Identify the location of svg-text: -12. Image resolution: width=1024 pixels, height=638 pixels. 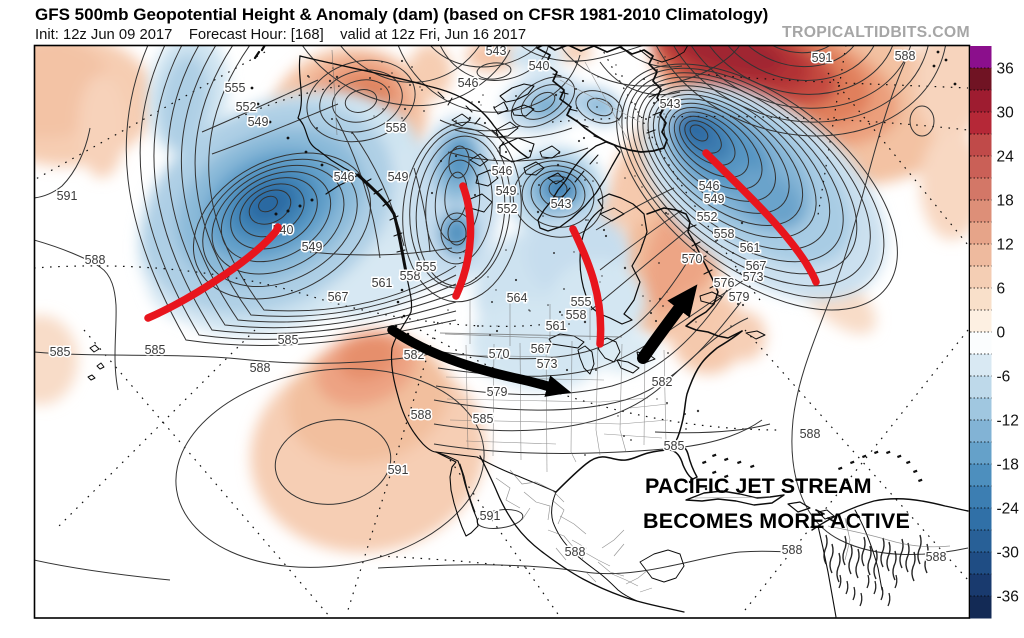
(1008, 421).